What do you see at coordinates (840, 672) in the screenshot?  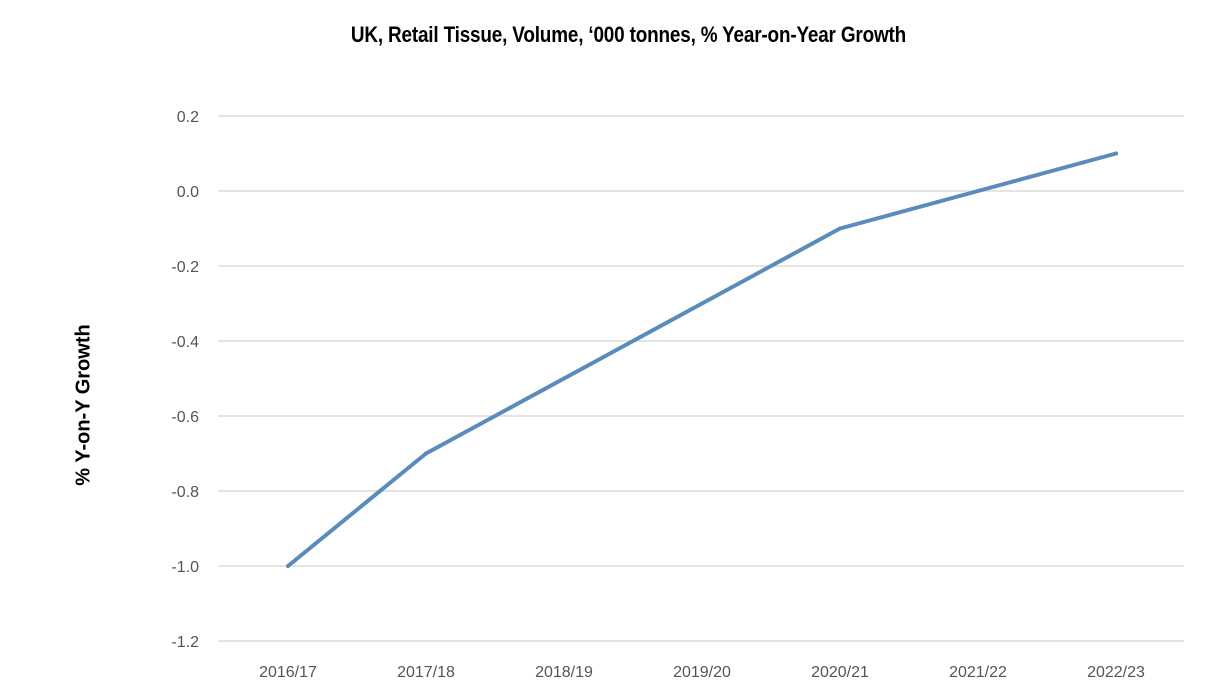 I see `x-tick-label: 2020/21` at bounding box center [840, 672].